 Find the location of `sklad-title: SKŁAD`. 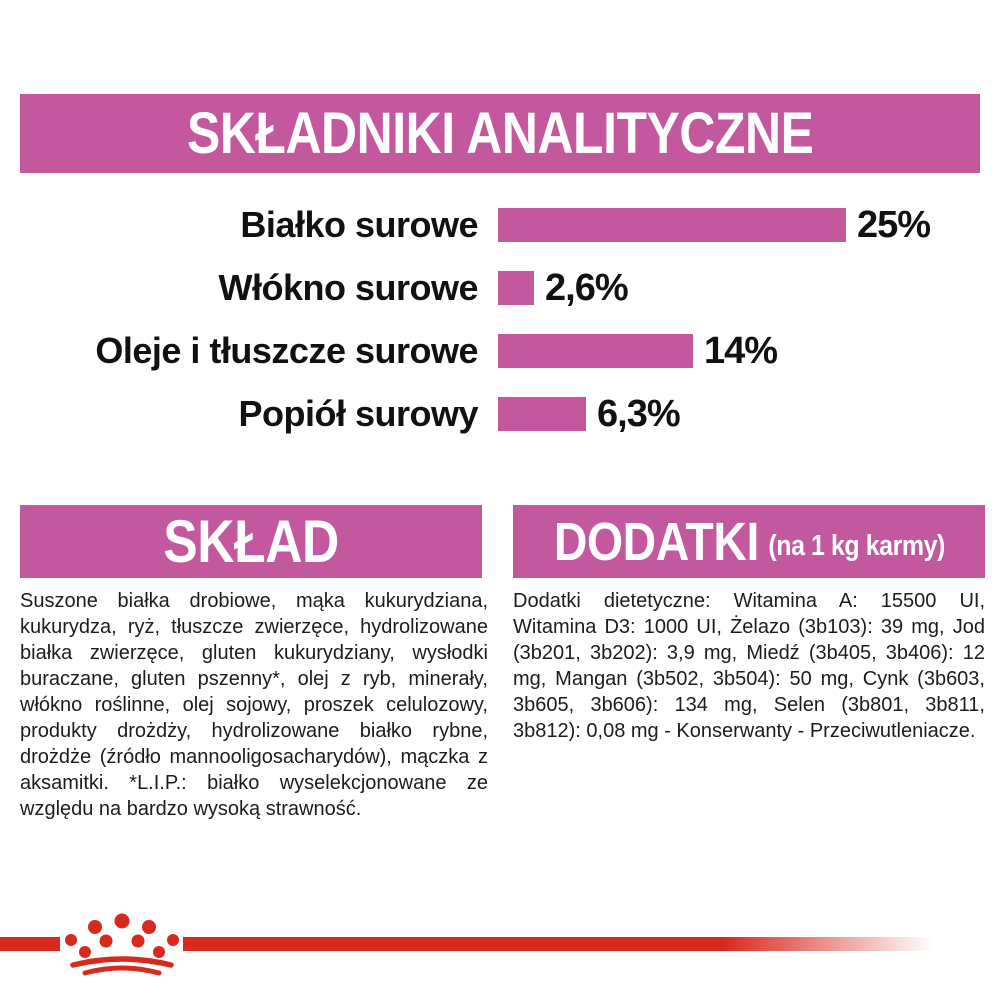

sklad-title: SKŁAD is located at coordinates (251, 541).